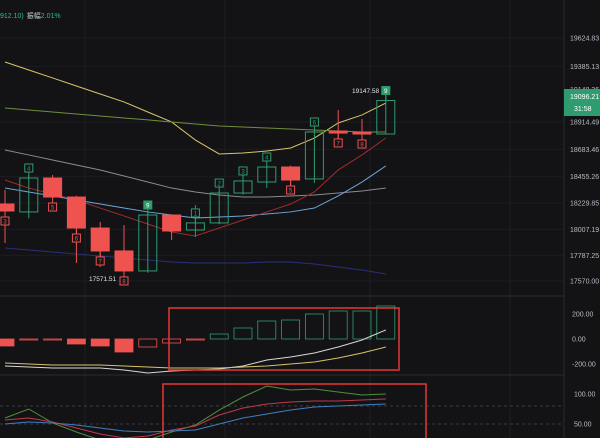 The image size is (600, 438). I want to click on price-tick-label: 18007.19, so click(584, 230).